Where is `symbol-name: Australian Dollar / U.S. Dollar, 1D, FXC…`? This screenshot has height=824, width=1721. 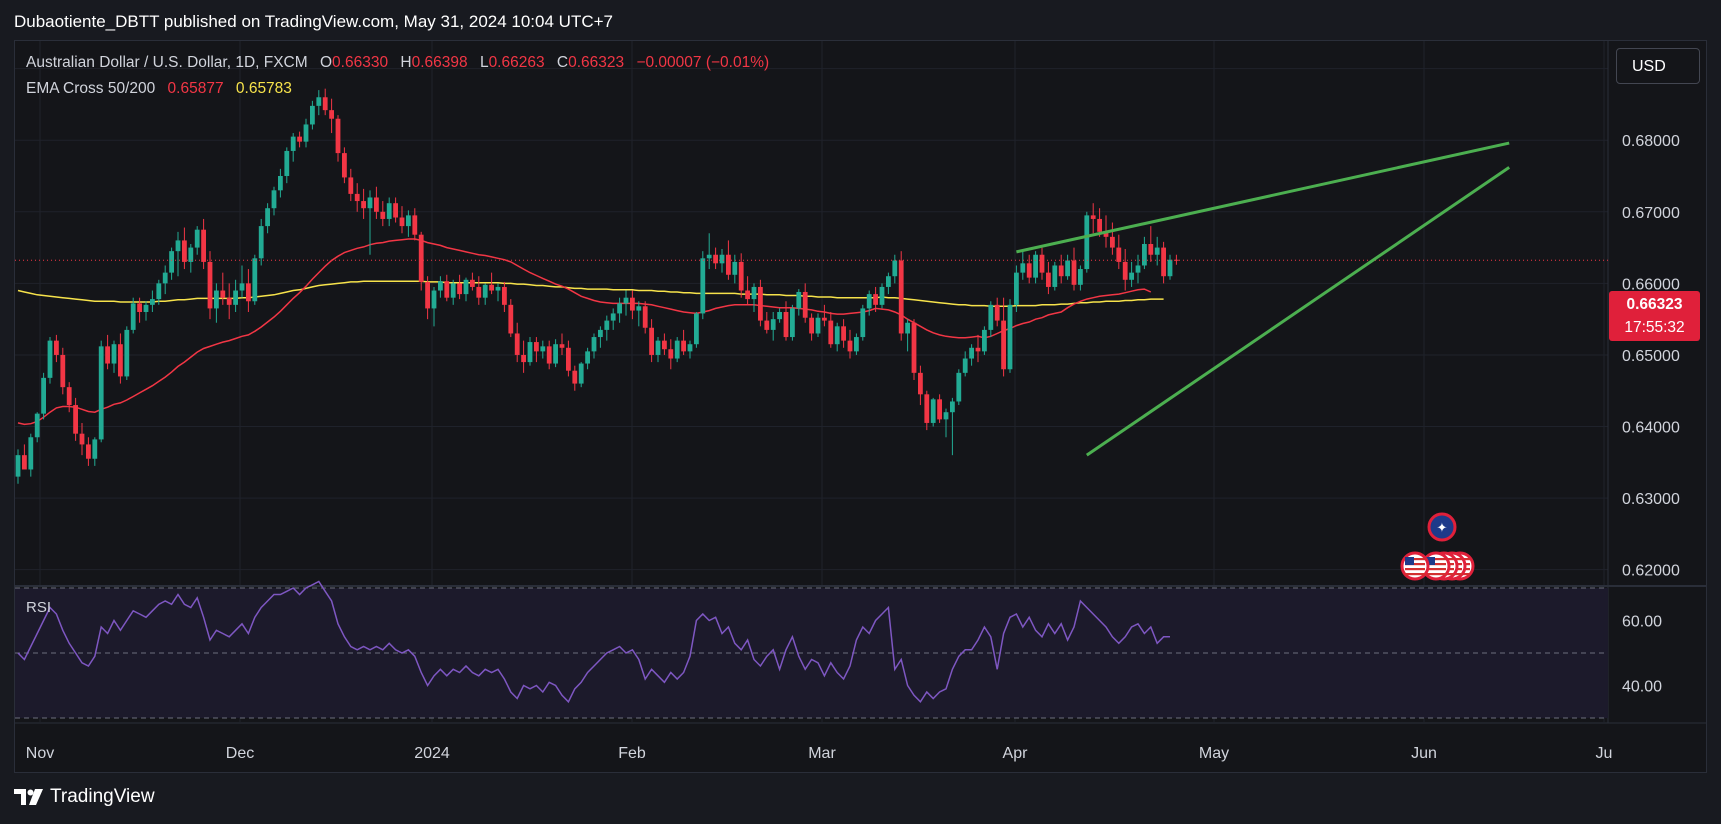 symbol-name: Australian Dollar / U.S. Dollar, 1D, FXC… is located at coordinates (167, 62).